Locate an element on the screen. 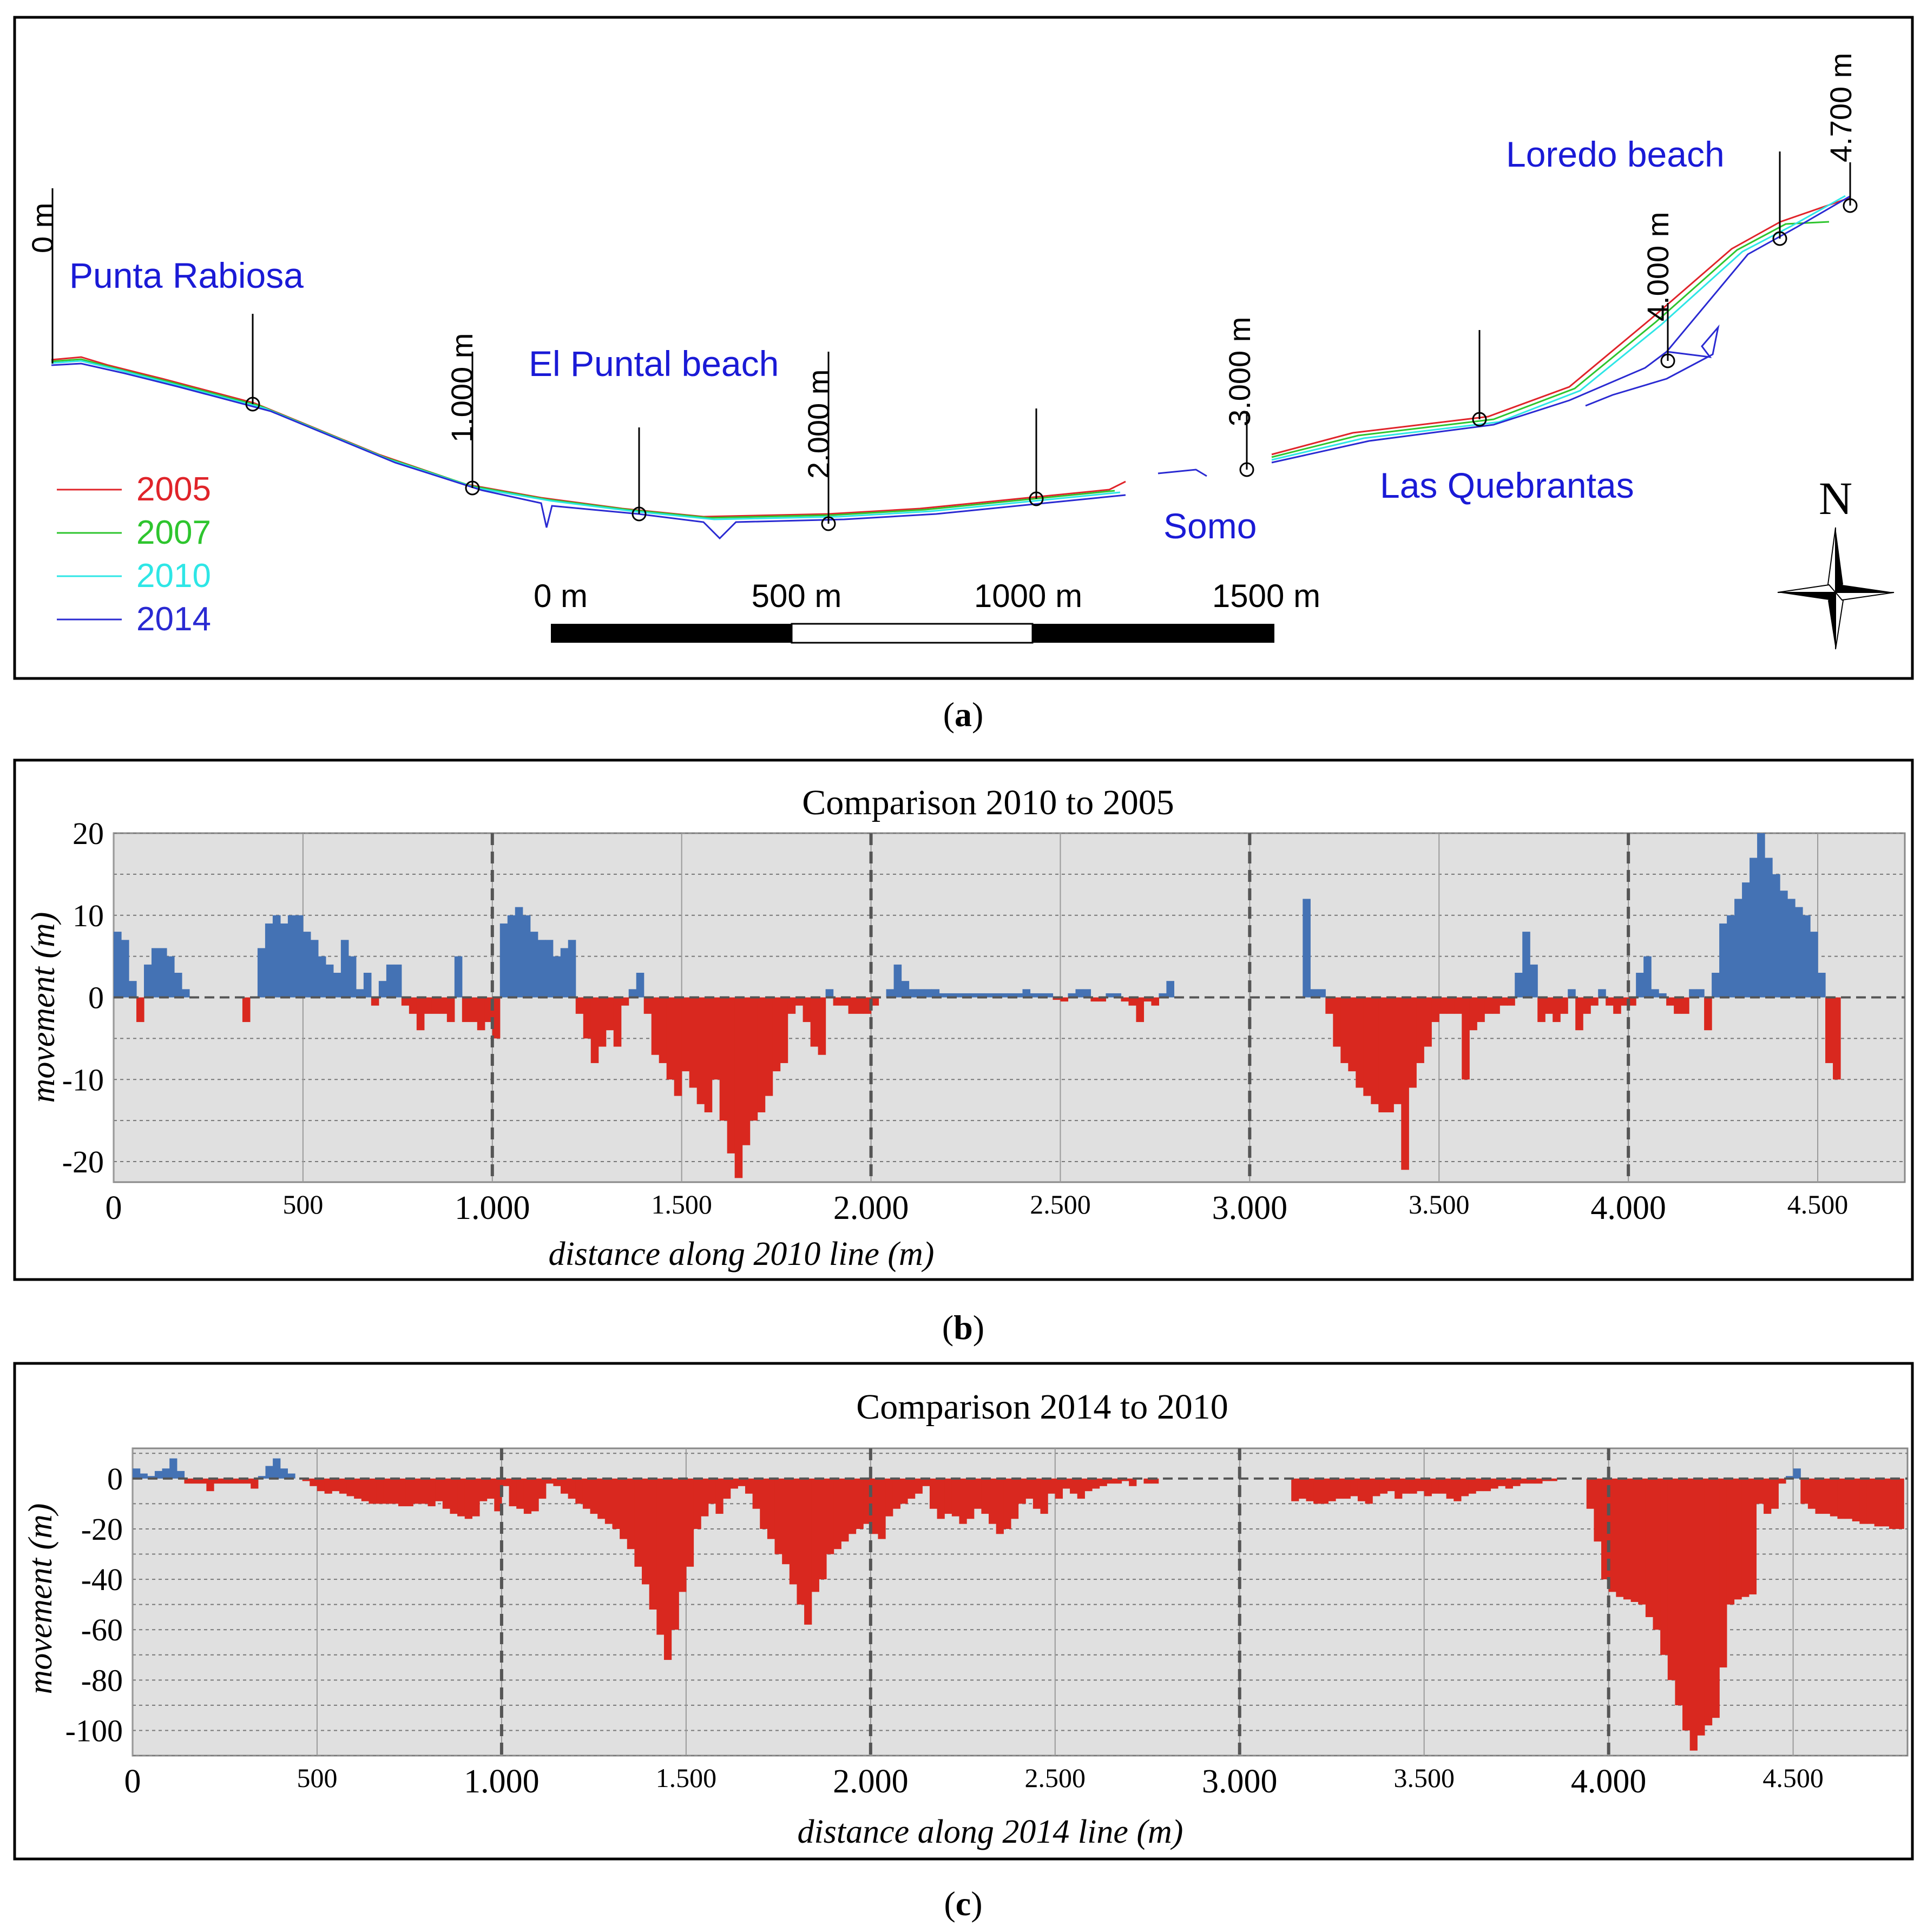  scale-label-0: 0 m is located at coordinates (561, 596).